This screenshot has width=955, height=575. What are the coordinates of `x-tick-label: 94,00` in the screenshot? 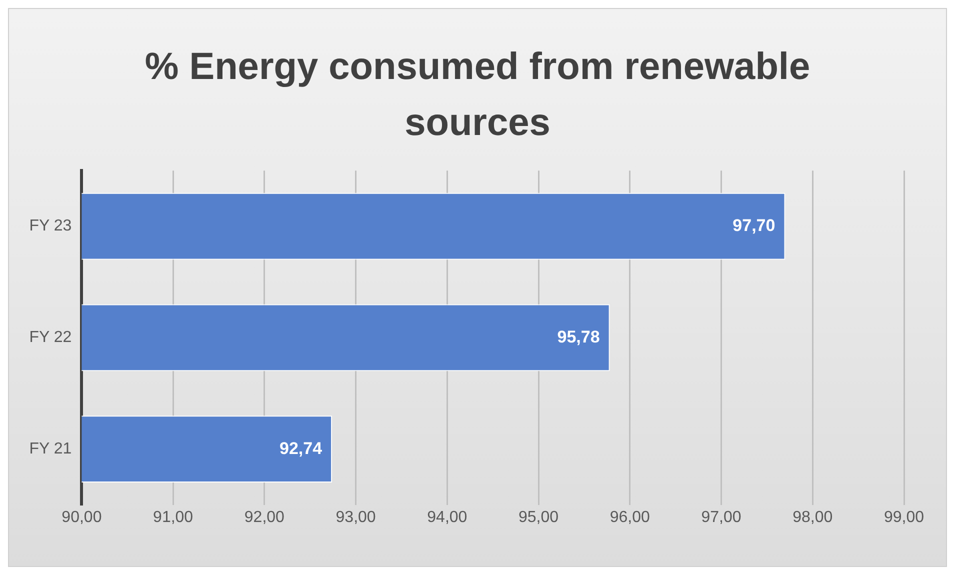 It's located at (447, 517).